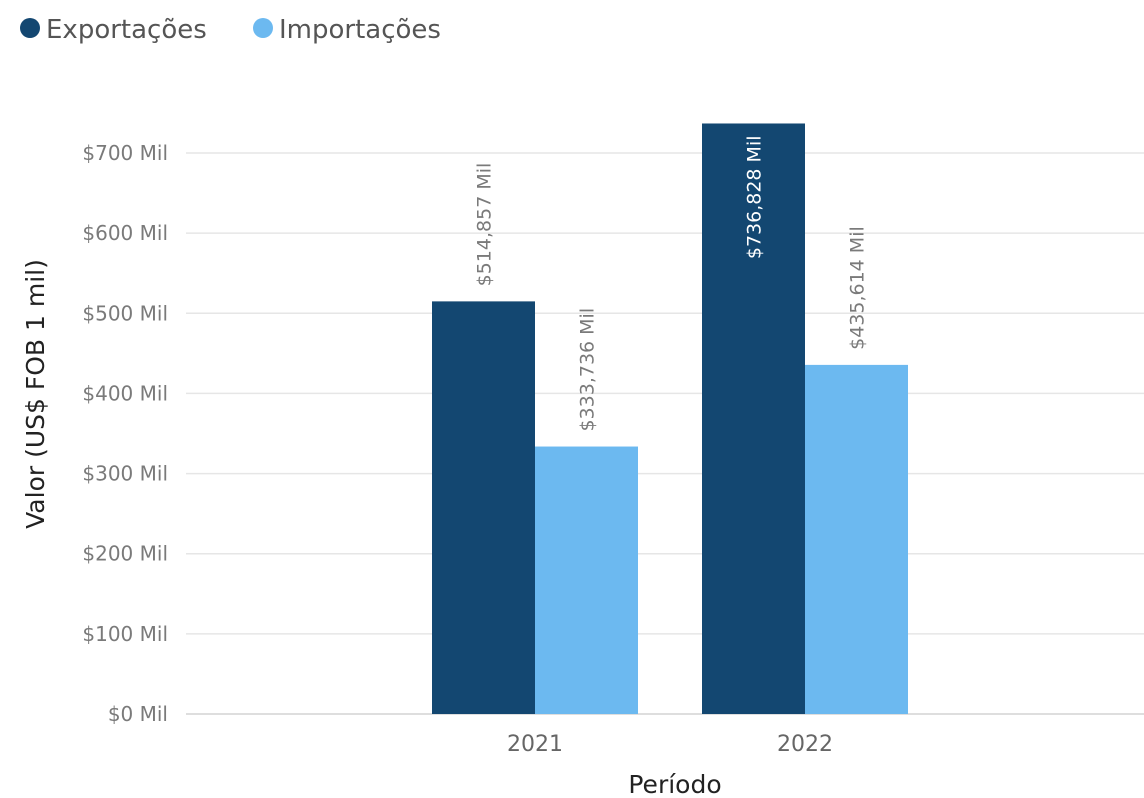  Describe the element at coordinates (35, 394) in the screenshot. I see `y-axis-title: Valor (US$ FOB 1 mil)` at that location.